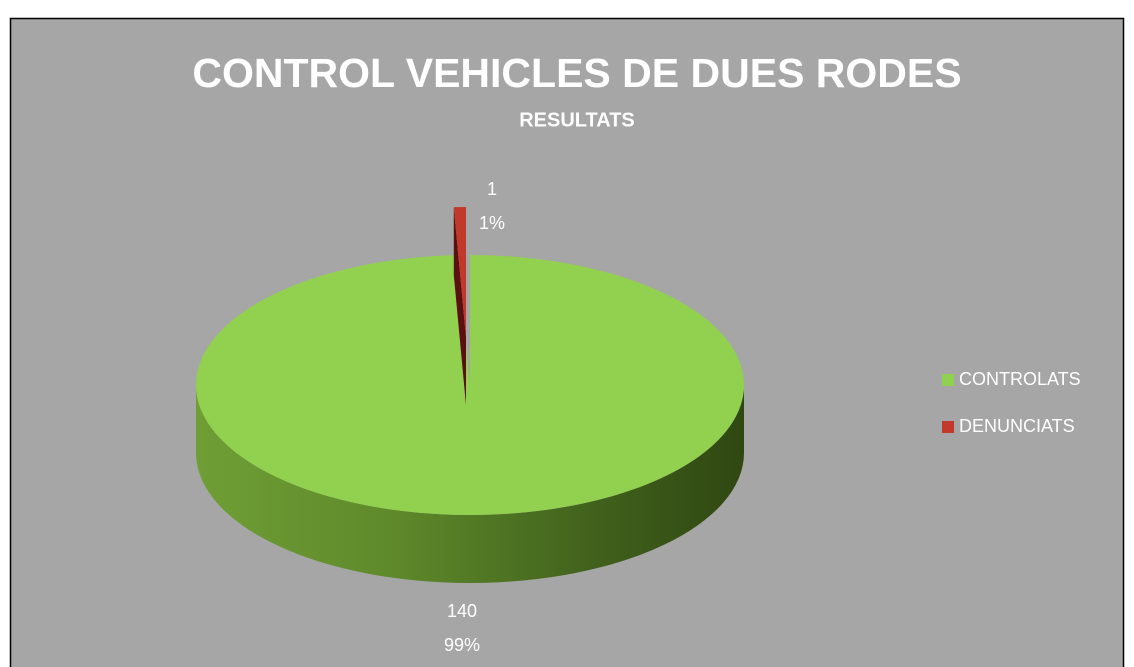 The width and height of the screenshot is (1134, 667). What do you see at coordinates (492, 223) in the screenshot?
I see `data-label-percent: 1%` at bounding box center [492, 223].